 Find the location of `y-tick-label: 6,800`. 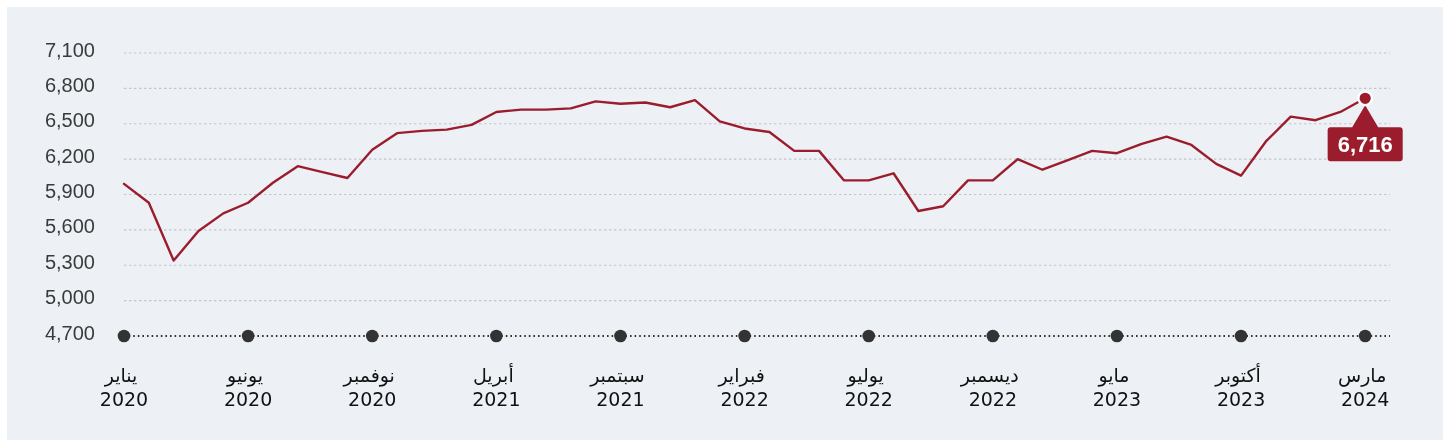

y-tick-label: 6,800 is located at coordinates (69, 84).